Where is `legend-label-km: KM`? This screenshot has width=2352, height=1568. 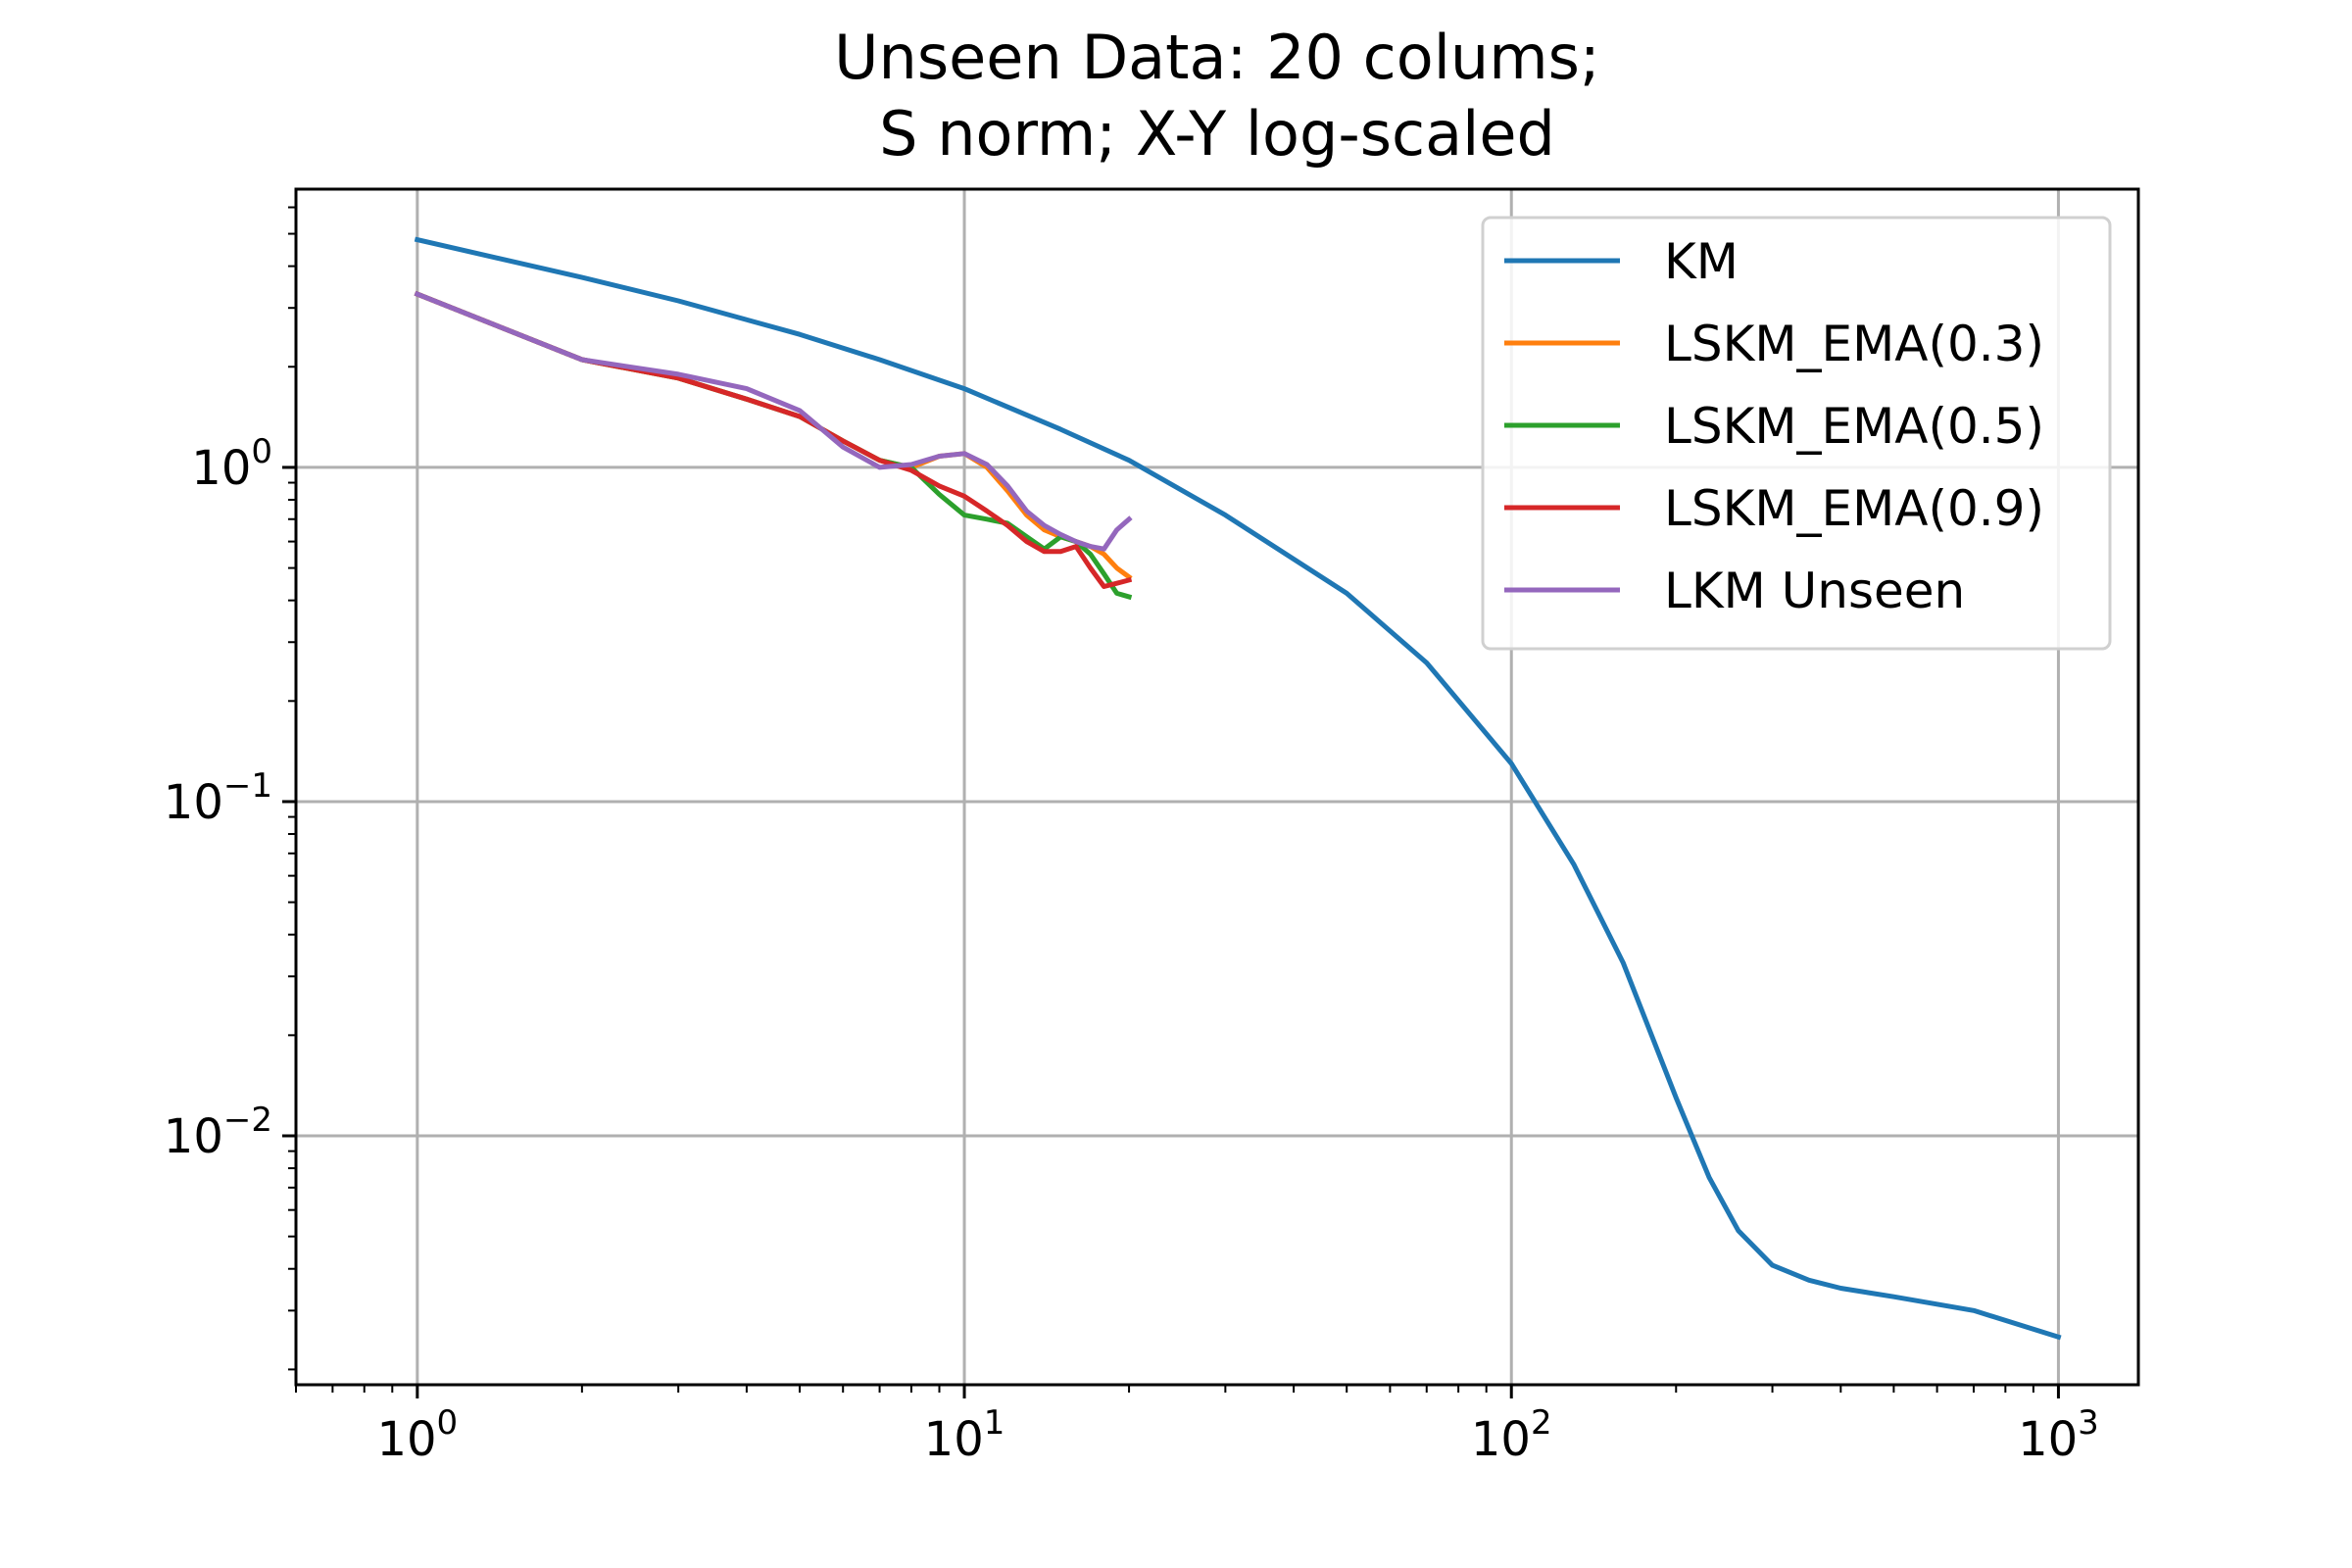
legend-label-km: KM is located at coordinates (1701, 261).